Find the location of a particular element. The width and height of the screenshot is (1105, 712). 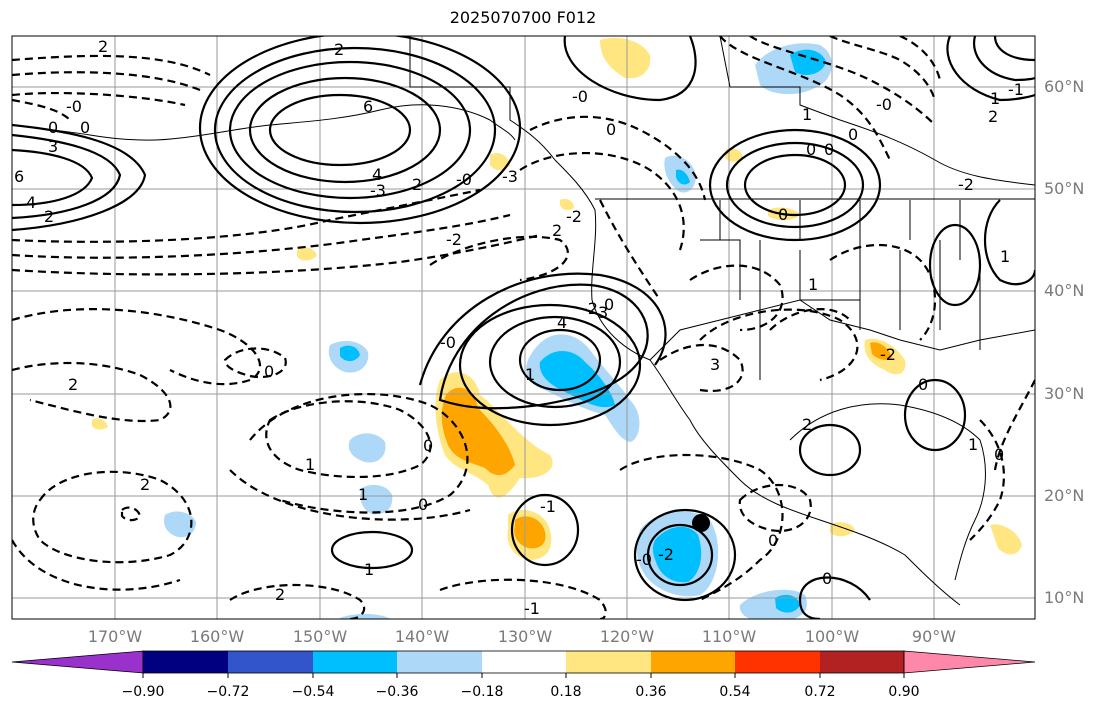

colorbar-tick-label: 0.54 is located at coordinates (735, 692).